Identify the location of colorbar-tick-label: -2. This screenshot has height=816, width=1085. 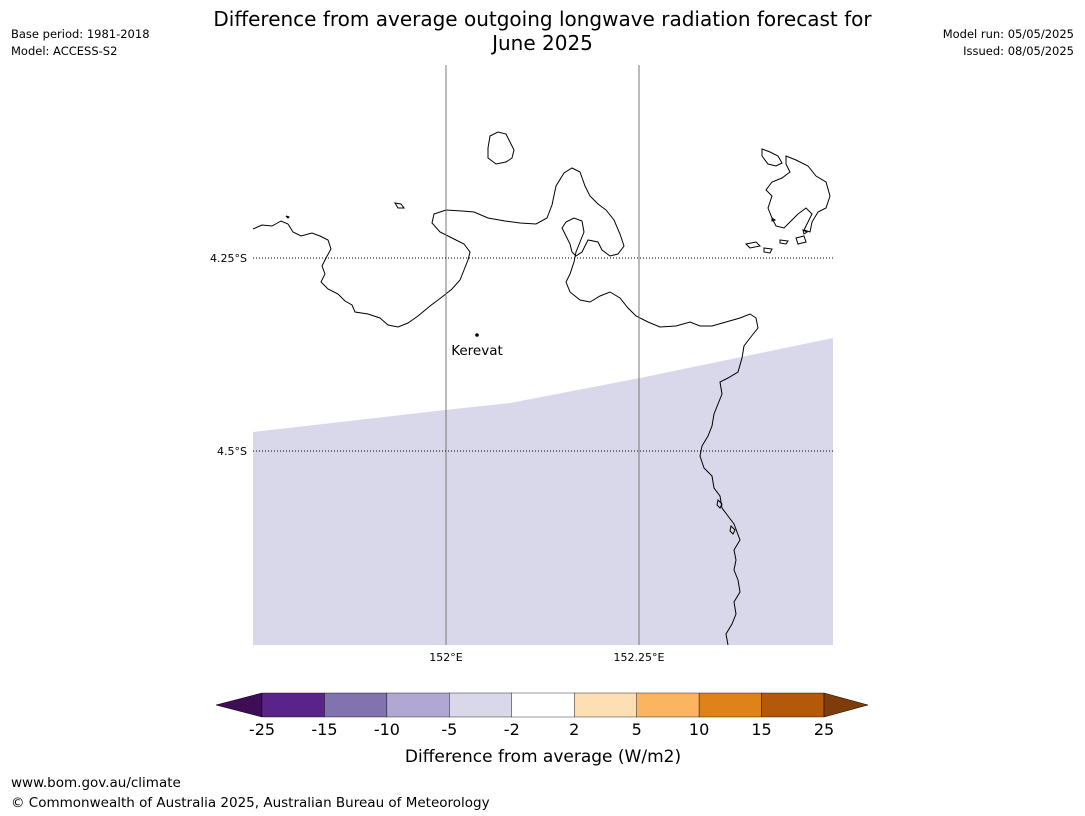
(512, 729).